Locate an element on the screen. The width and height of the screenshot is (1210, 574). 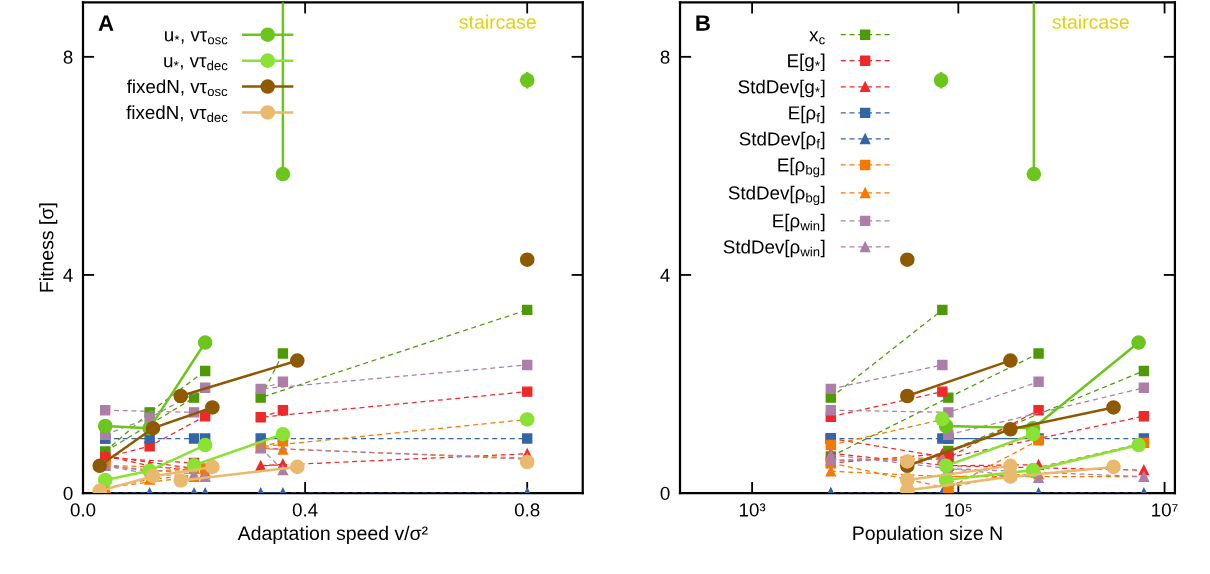
legend-label: StdDev[ρ$_{win}$] is located at coordinates (774, 248).